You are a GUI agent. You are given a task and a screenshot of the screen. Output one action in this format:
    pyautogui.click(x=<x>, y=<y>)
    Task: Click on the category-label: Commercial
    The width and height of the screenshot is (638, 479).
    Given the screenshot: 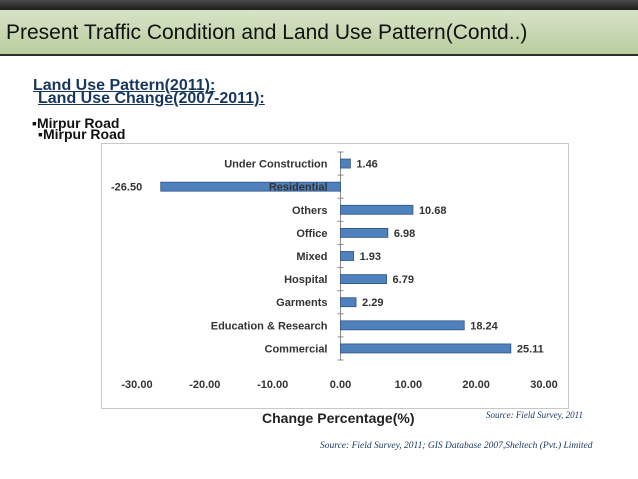 What is the action you would take?
    pyautogui.click(x=296, y=349)
    